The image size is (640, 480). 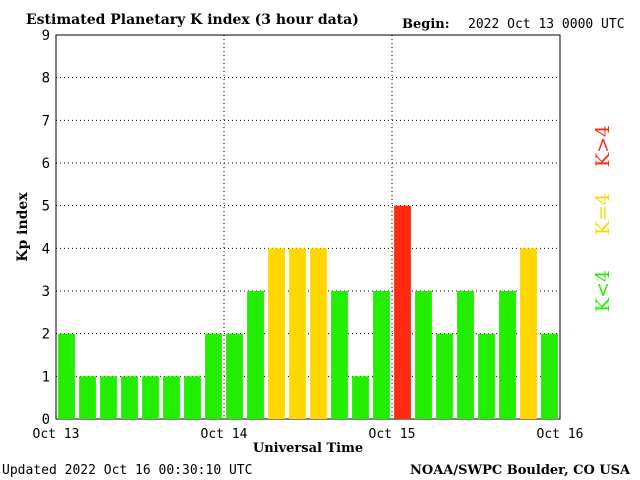 I want to click on x-tick-label: Oct 14, so click(x=224, y=434).